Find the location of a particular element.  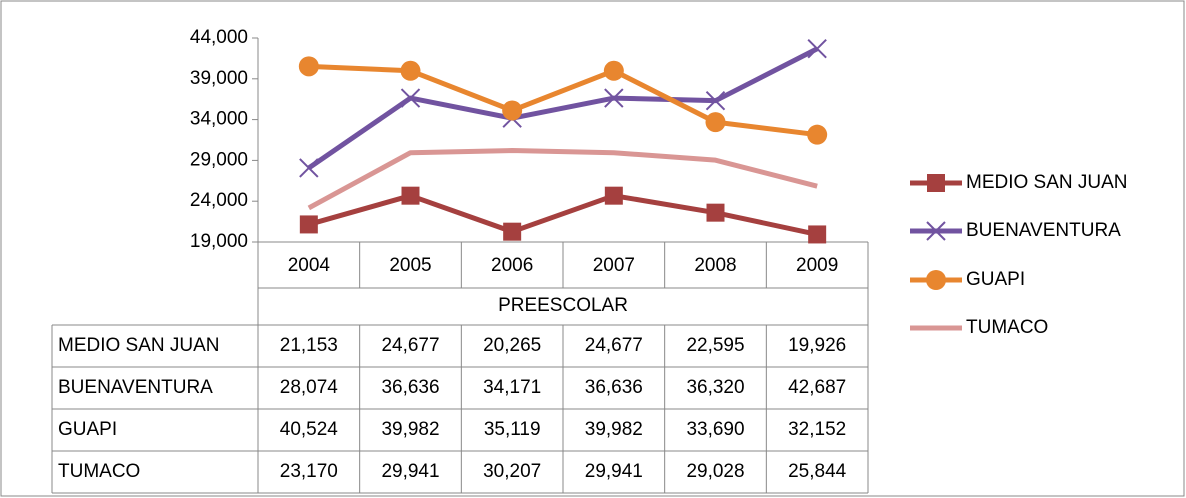

y-tick-label: 44,000 is located at coordinates (219, 37).